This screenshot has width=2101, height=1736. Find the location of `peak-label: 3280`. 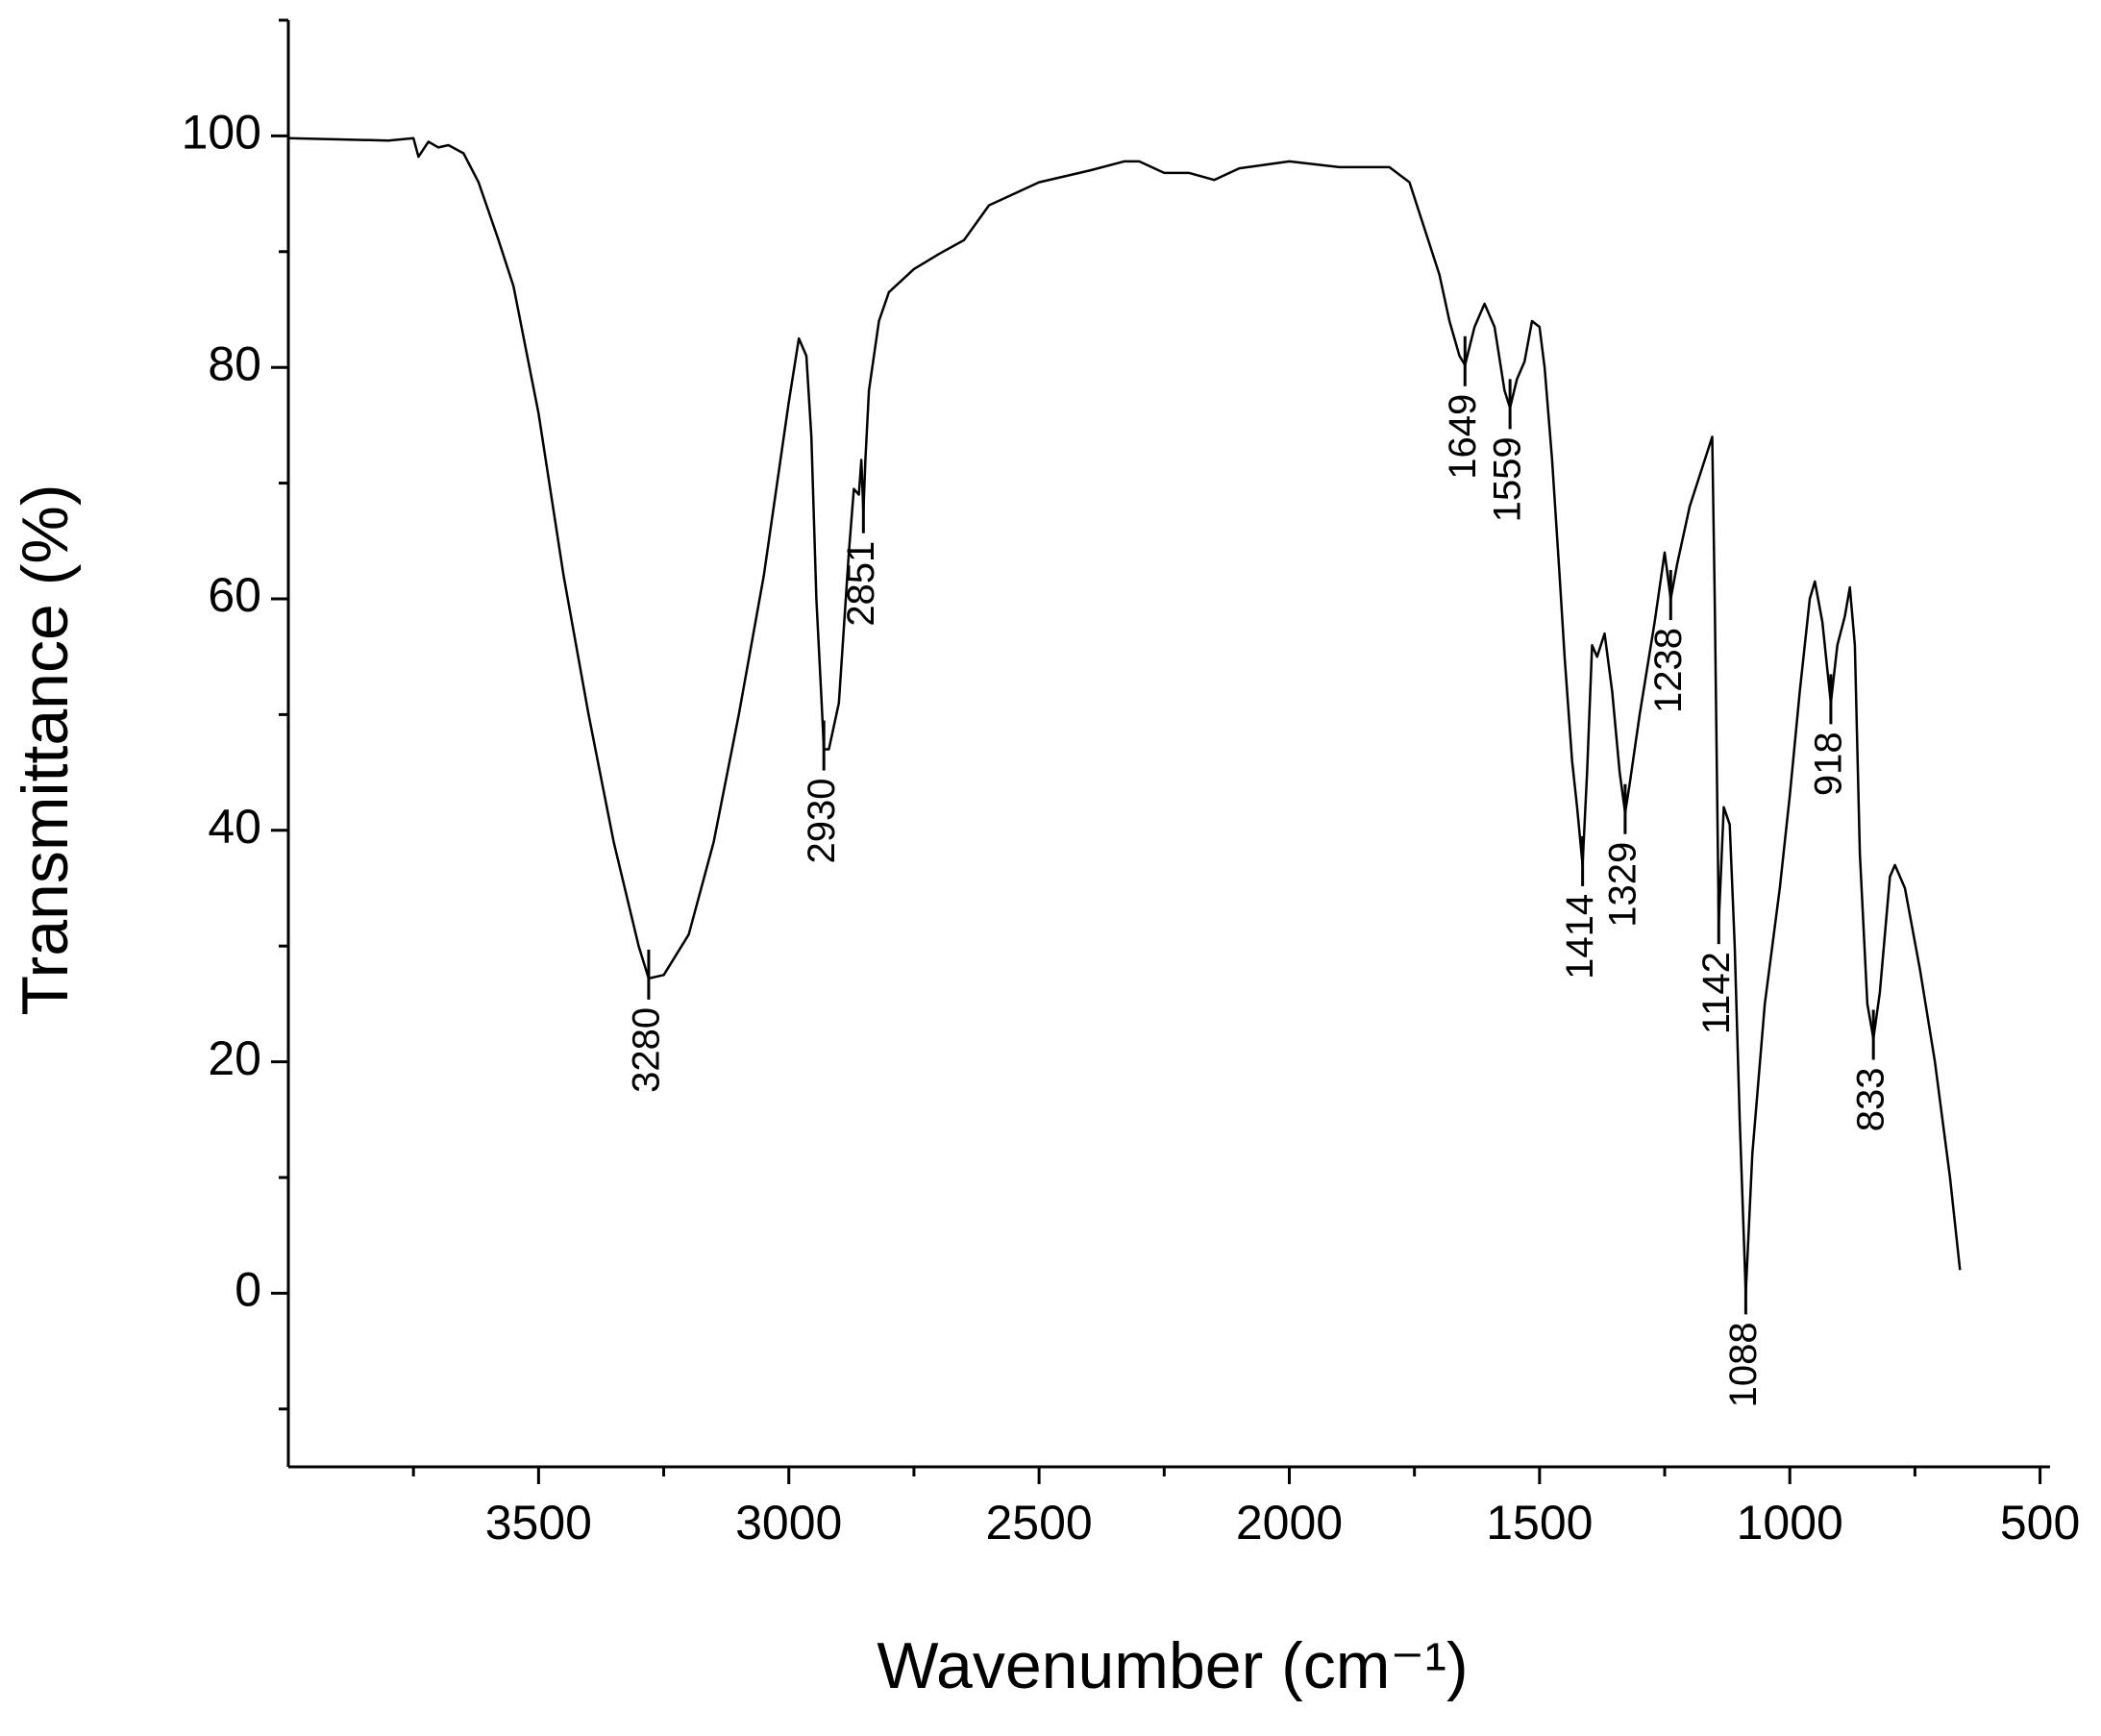

peak-label: 3280 is located at coordinates (646, 1050).